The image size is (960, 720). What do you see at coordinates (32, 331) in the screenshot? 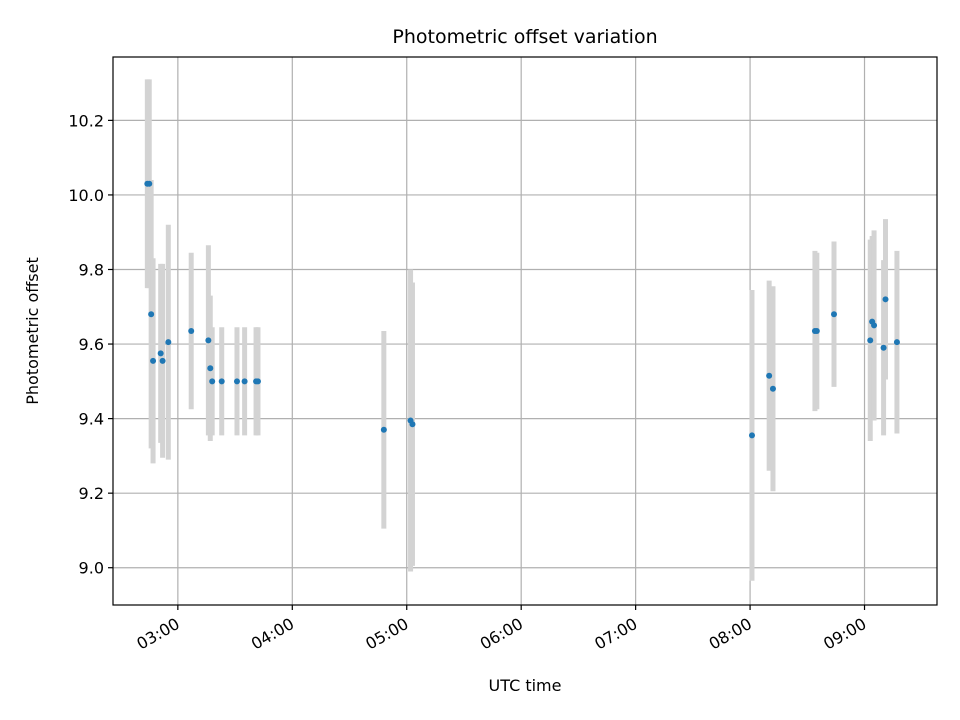
I see `y-axis-label: Photometric offset` at bounding box center [32, 331].